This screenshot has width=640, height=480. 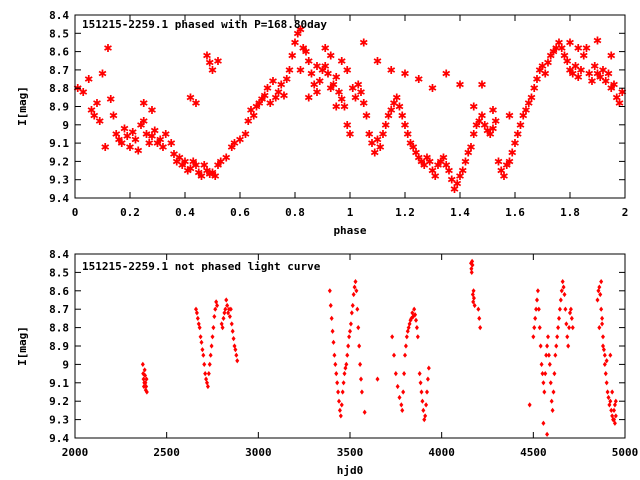 I want to click on x-tick-label: 3500, so click(x=350, y=452).